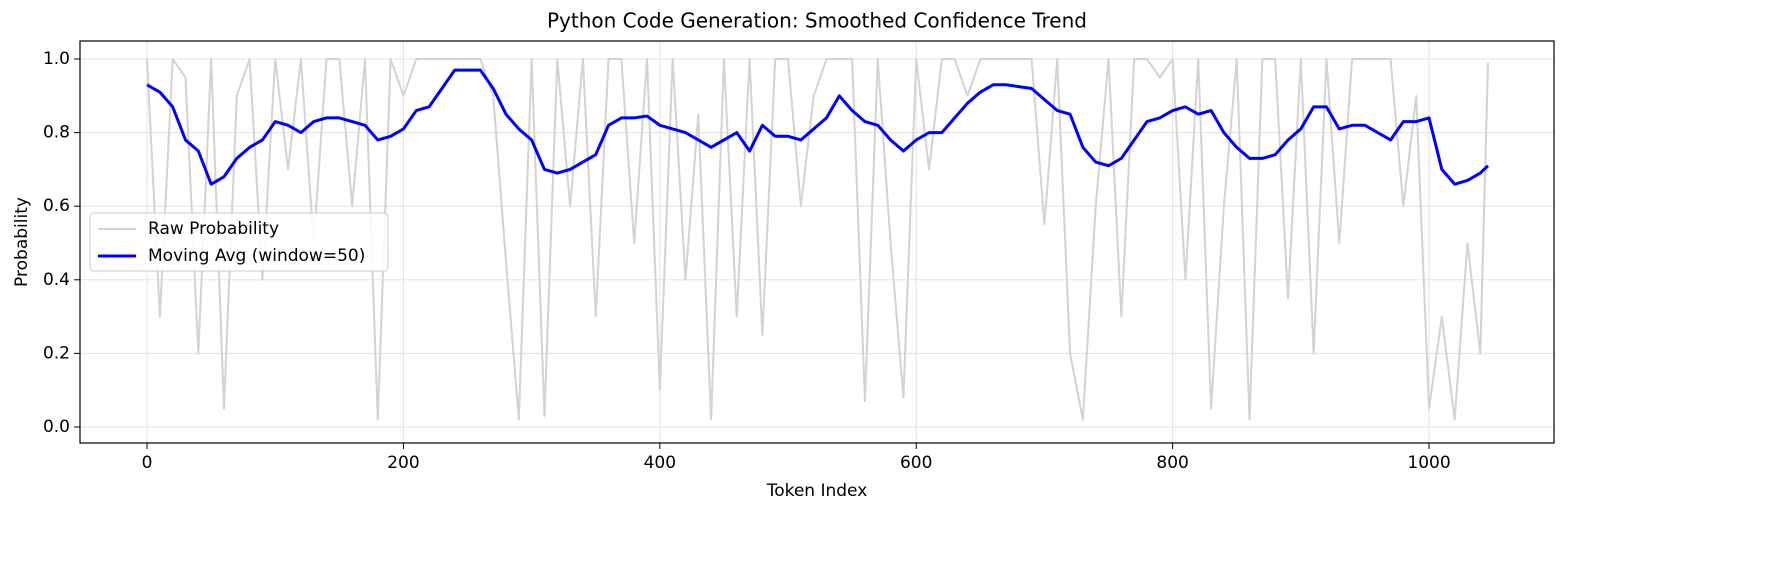 The width and height of the screenshot is (1785, 584). What do you see at coordinates (56, 206) in the screenshot?
I see `y-tick-label: 0.6` at bounding box center [56, 206].